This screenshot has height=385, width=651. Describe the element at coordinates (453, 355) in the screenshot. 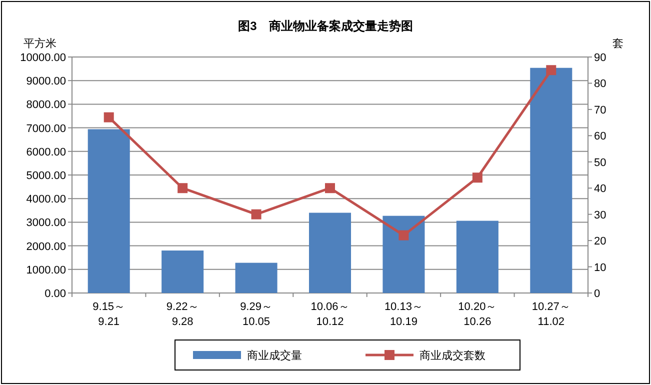

I see `legend-label: 商业成交套数` at that location.